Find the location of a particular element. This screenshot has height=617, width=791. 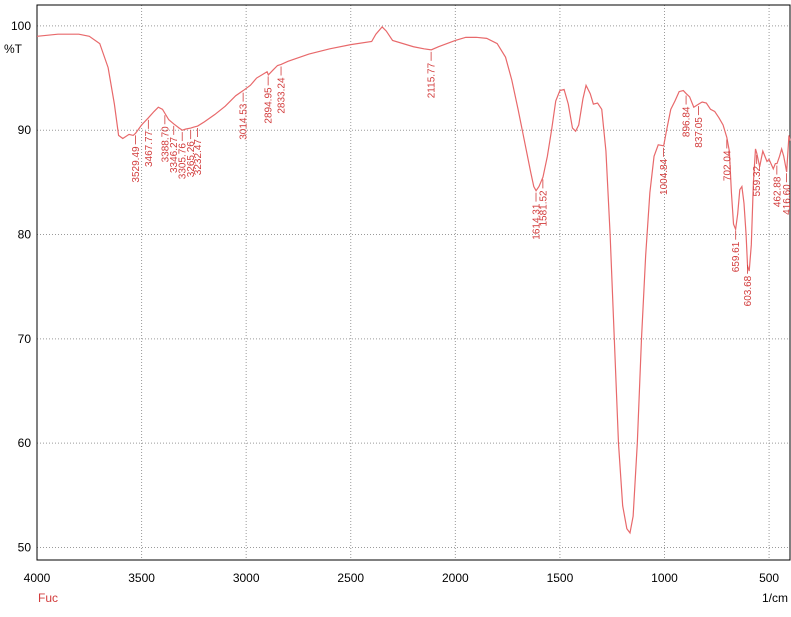

y-tick-label: 50 is located at coordinates (25, 547).